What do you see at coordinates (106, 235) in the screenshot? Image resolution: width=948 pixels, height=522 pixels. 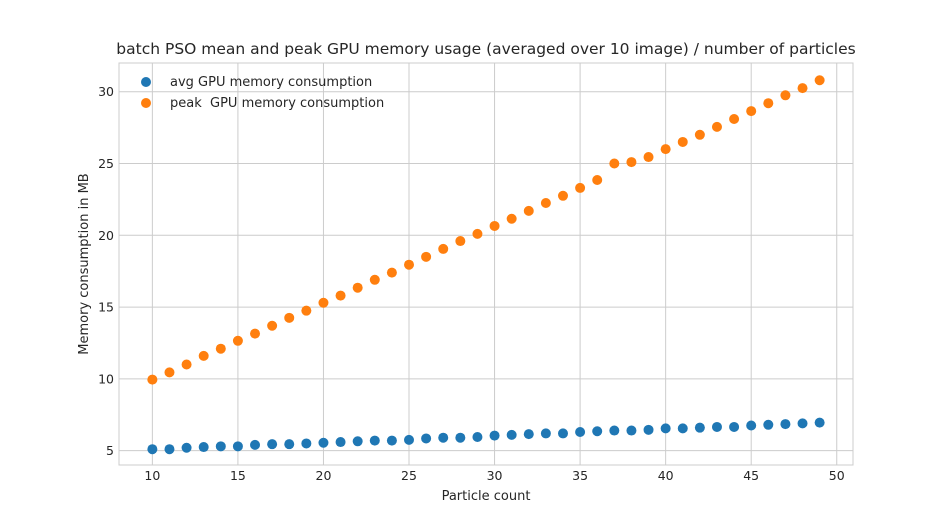 I see `y-tick-label: 20` at bounding box center [106, 235].